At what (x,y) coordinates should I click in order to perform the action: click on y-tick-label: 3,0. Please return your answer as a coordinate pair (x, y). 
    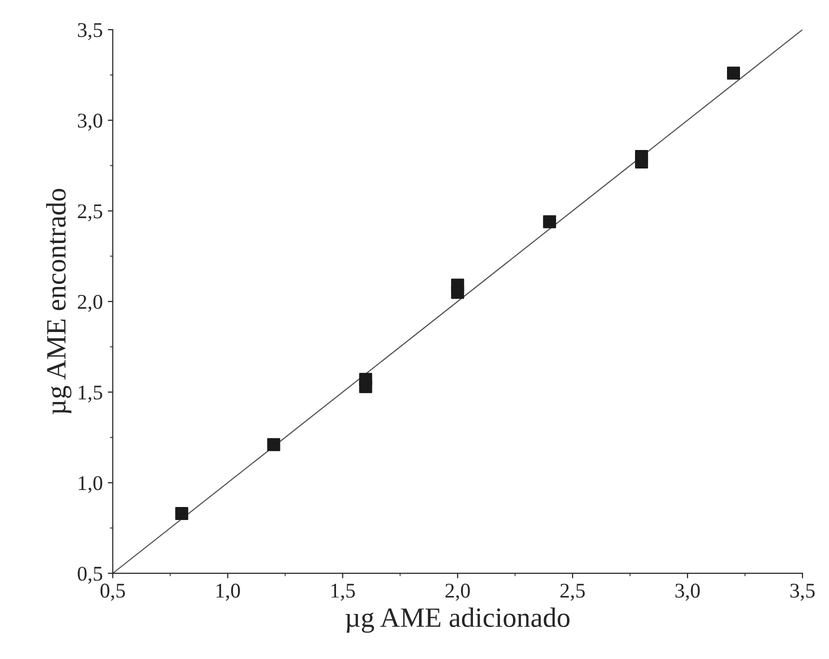
    Looking at the image, I should click on (90, 122).